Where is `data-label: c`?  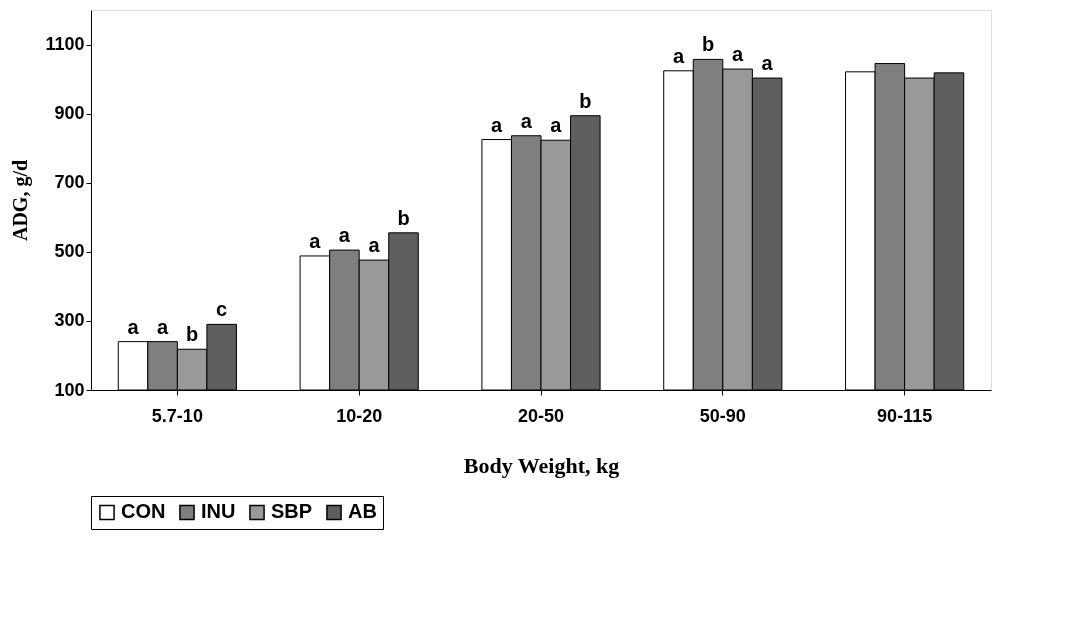 data-label: c is located at coordinates (222, 309).